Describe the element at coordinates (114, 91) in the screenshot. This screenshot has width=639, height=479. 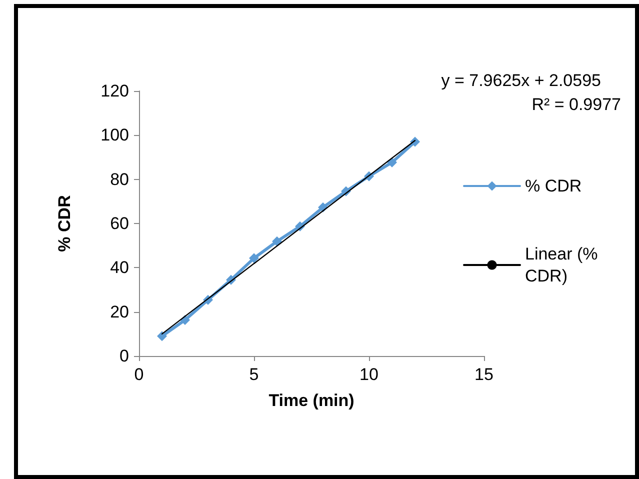
I see `y-tick-label: 120` at that location.